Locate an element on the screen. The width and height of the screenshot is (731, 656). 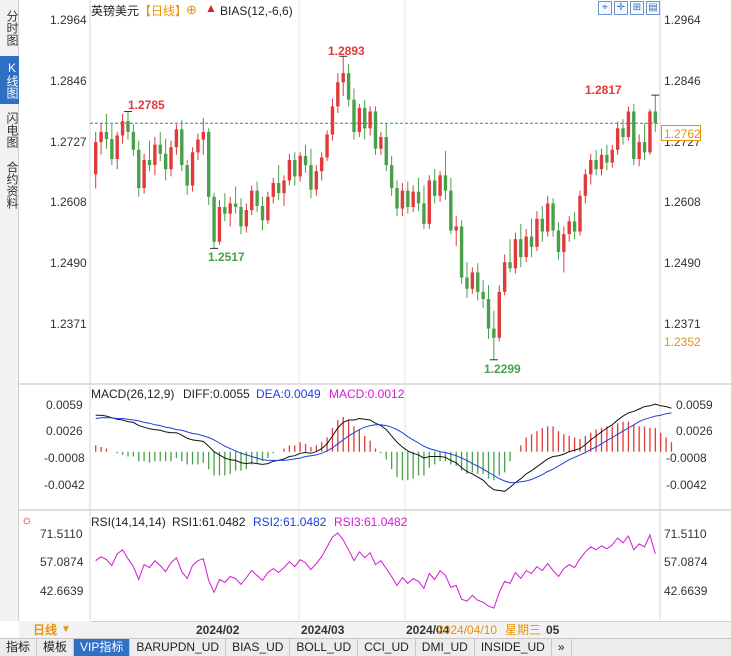
tab-cci: CCI_UD is located at coordinates (387, 647).